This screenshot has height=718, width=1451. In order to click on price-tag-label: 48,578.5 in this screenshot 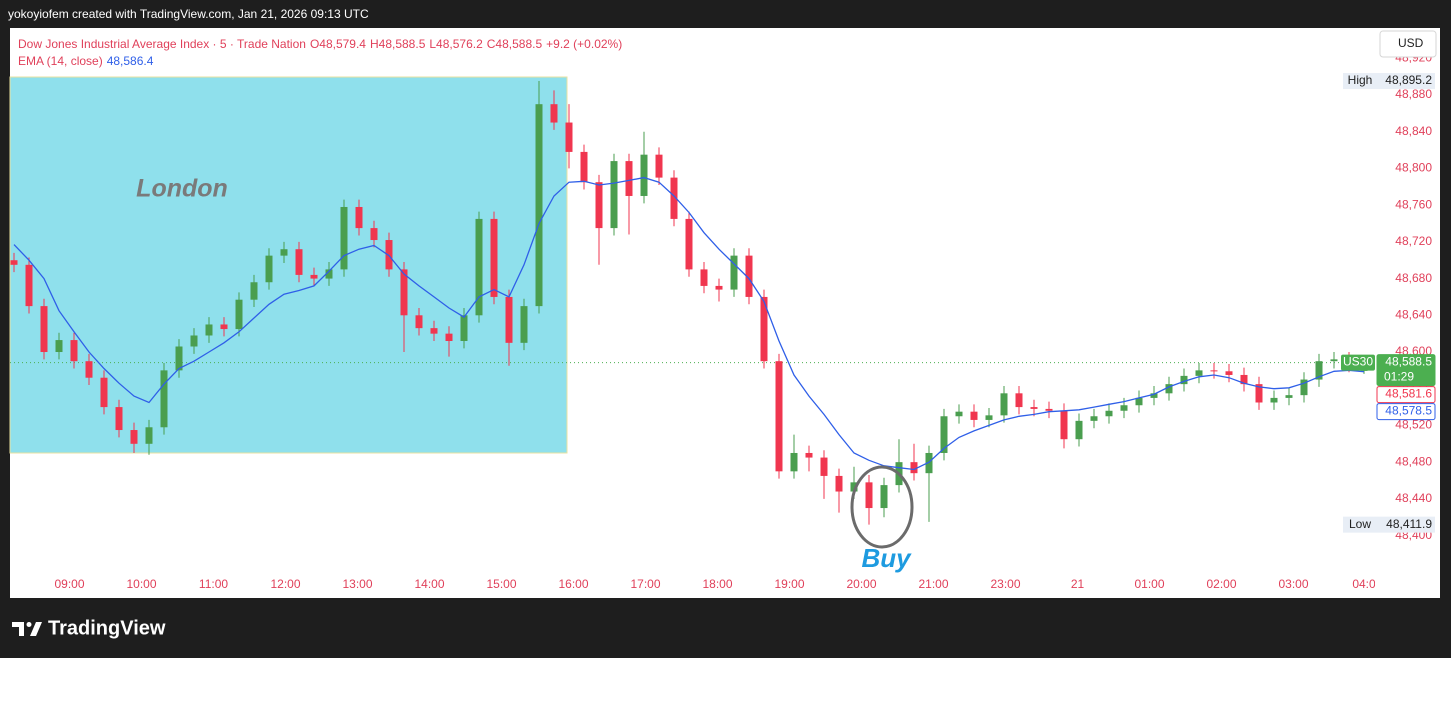, I will do `click(1408, 411)`.